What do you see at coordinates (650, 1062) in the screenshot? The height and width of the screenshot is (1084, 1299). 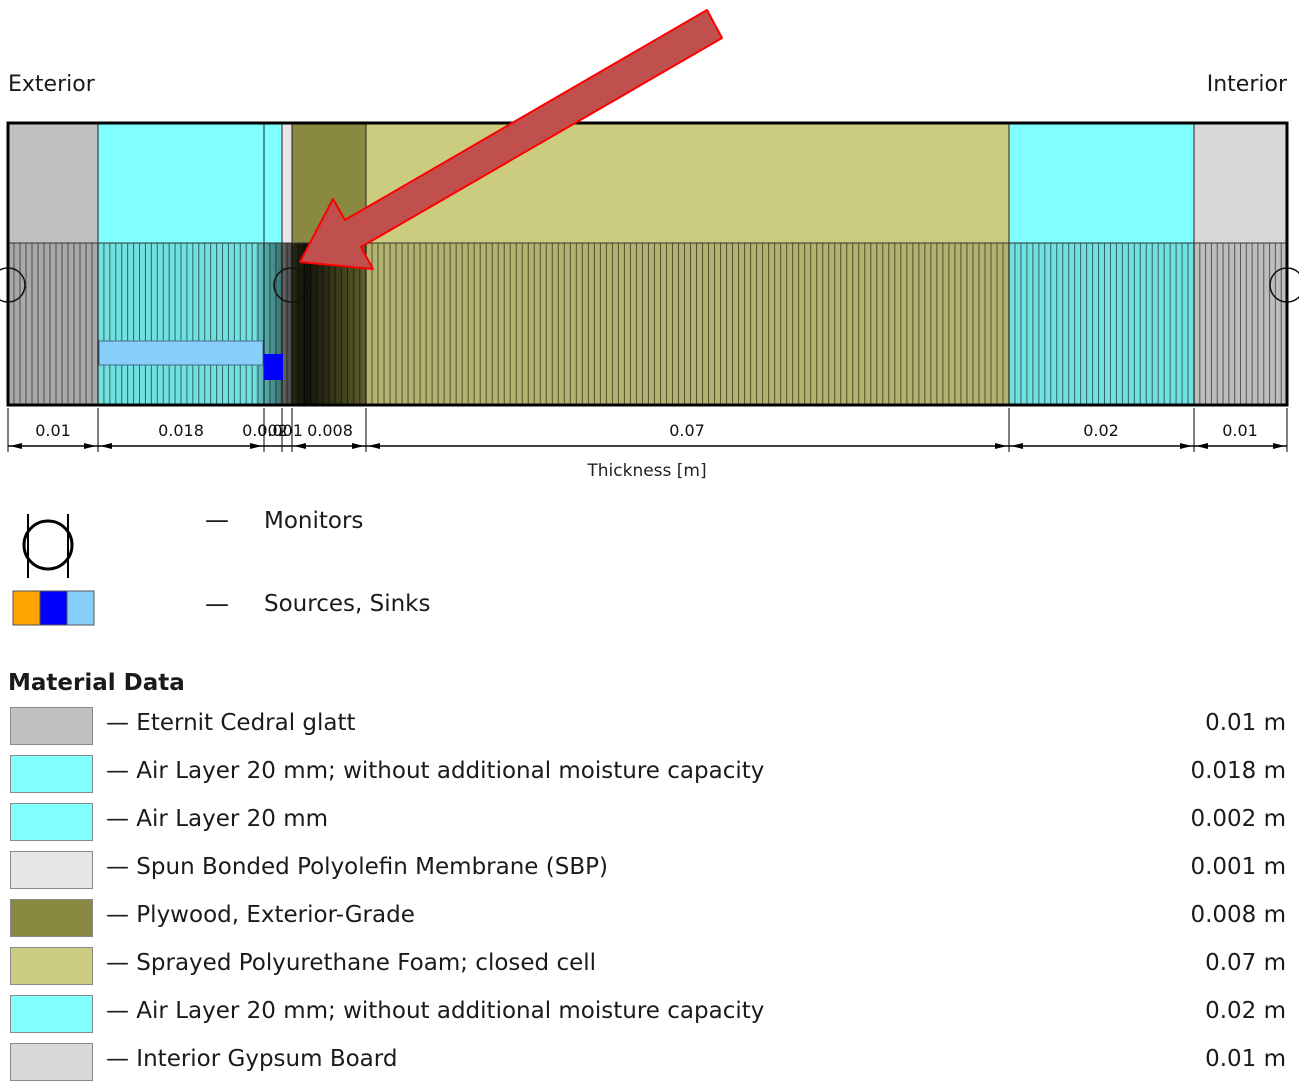 I see `material-row: — Interior Gypsum Board 0.01 m` at bounding box center [650, 1062].